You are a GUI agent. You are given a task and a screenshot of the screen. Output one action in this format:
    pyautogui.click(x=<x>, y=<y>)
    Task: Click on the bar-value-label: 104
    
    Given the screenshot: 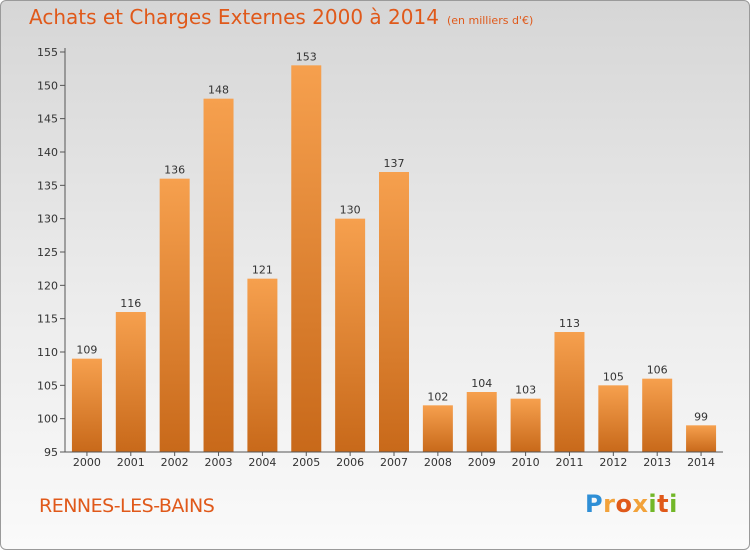 What is the action you would take?
    pyautogui.click(x=481, y=383)
    